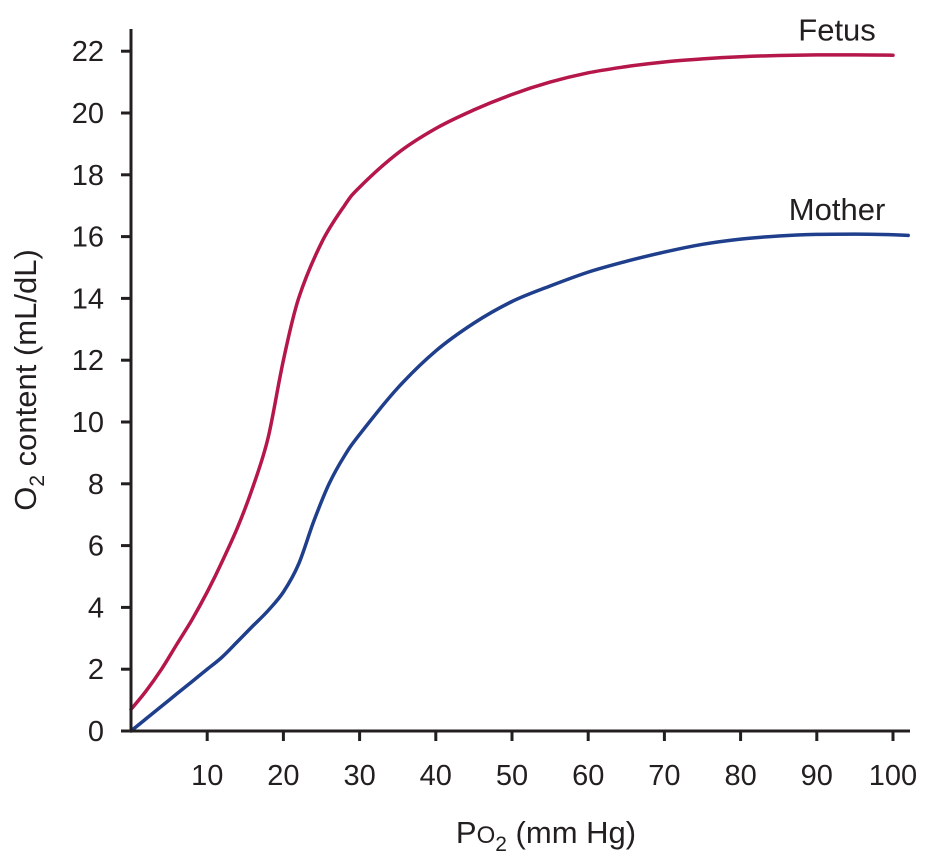  What do you see at coordinates (740, 776) in the screenshot?
I see `x-tick-label: 80` at bounding box center [740, 776].